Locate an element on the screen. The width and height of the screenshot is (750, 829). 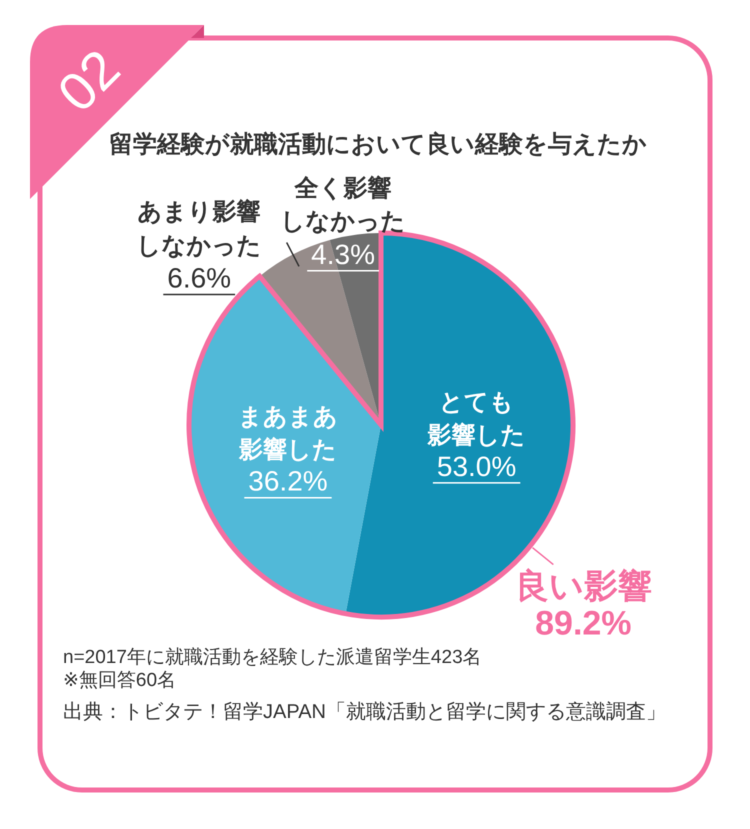
data-label: 4.3% is located at coordinates (343, 254).